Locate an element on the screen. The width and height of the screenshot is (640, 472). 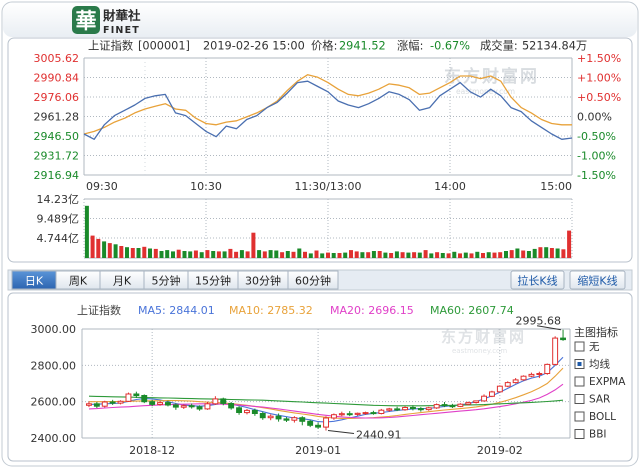
indicator-option: BBI is located at coordinates (590, 435).